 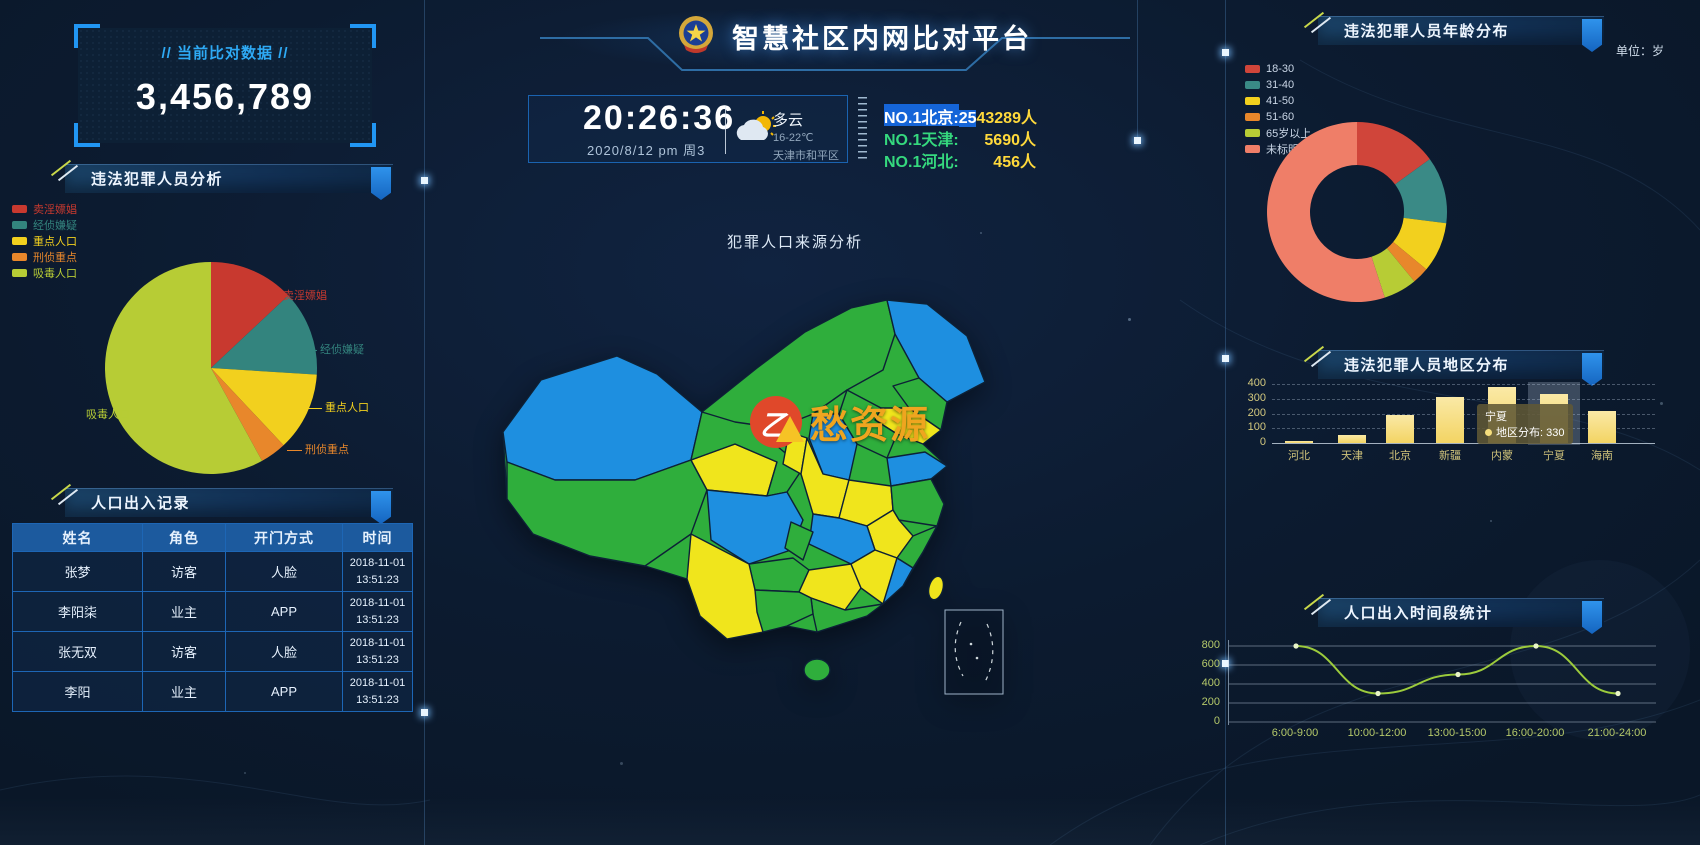 What do you see at coordinates (77, 611) in the screenshot?
I see `cell-name: 李阳柒` at bounding box center [77, 611].